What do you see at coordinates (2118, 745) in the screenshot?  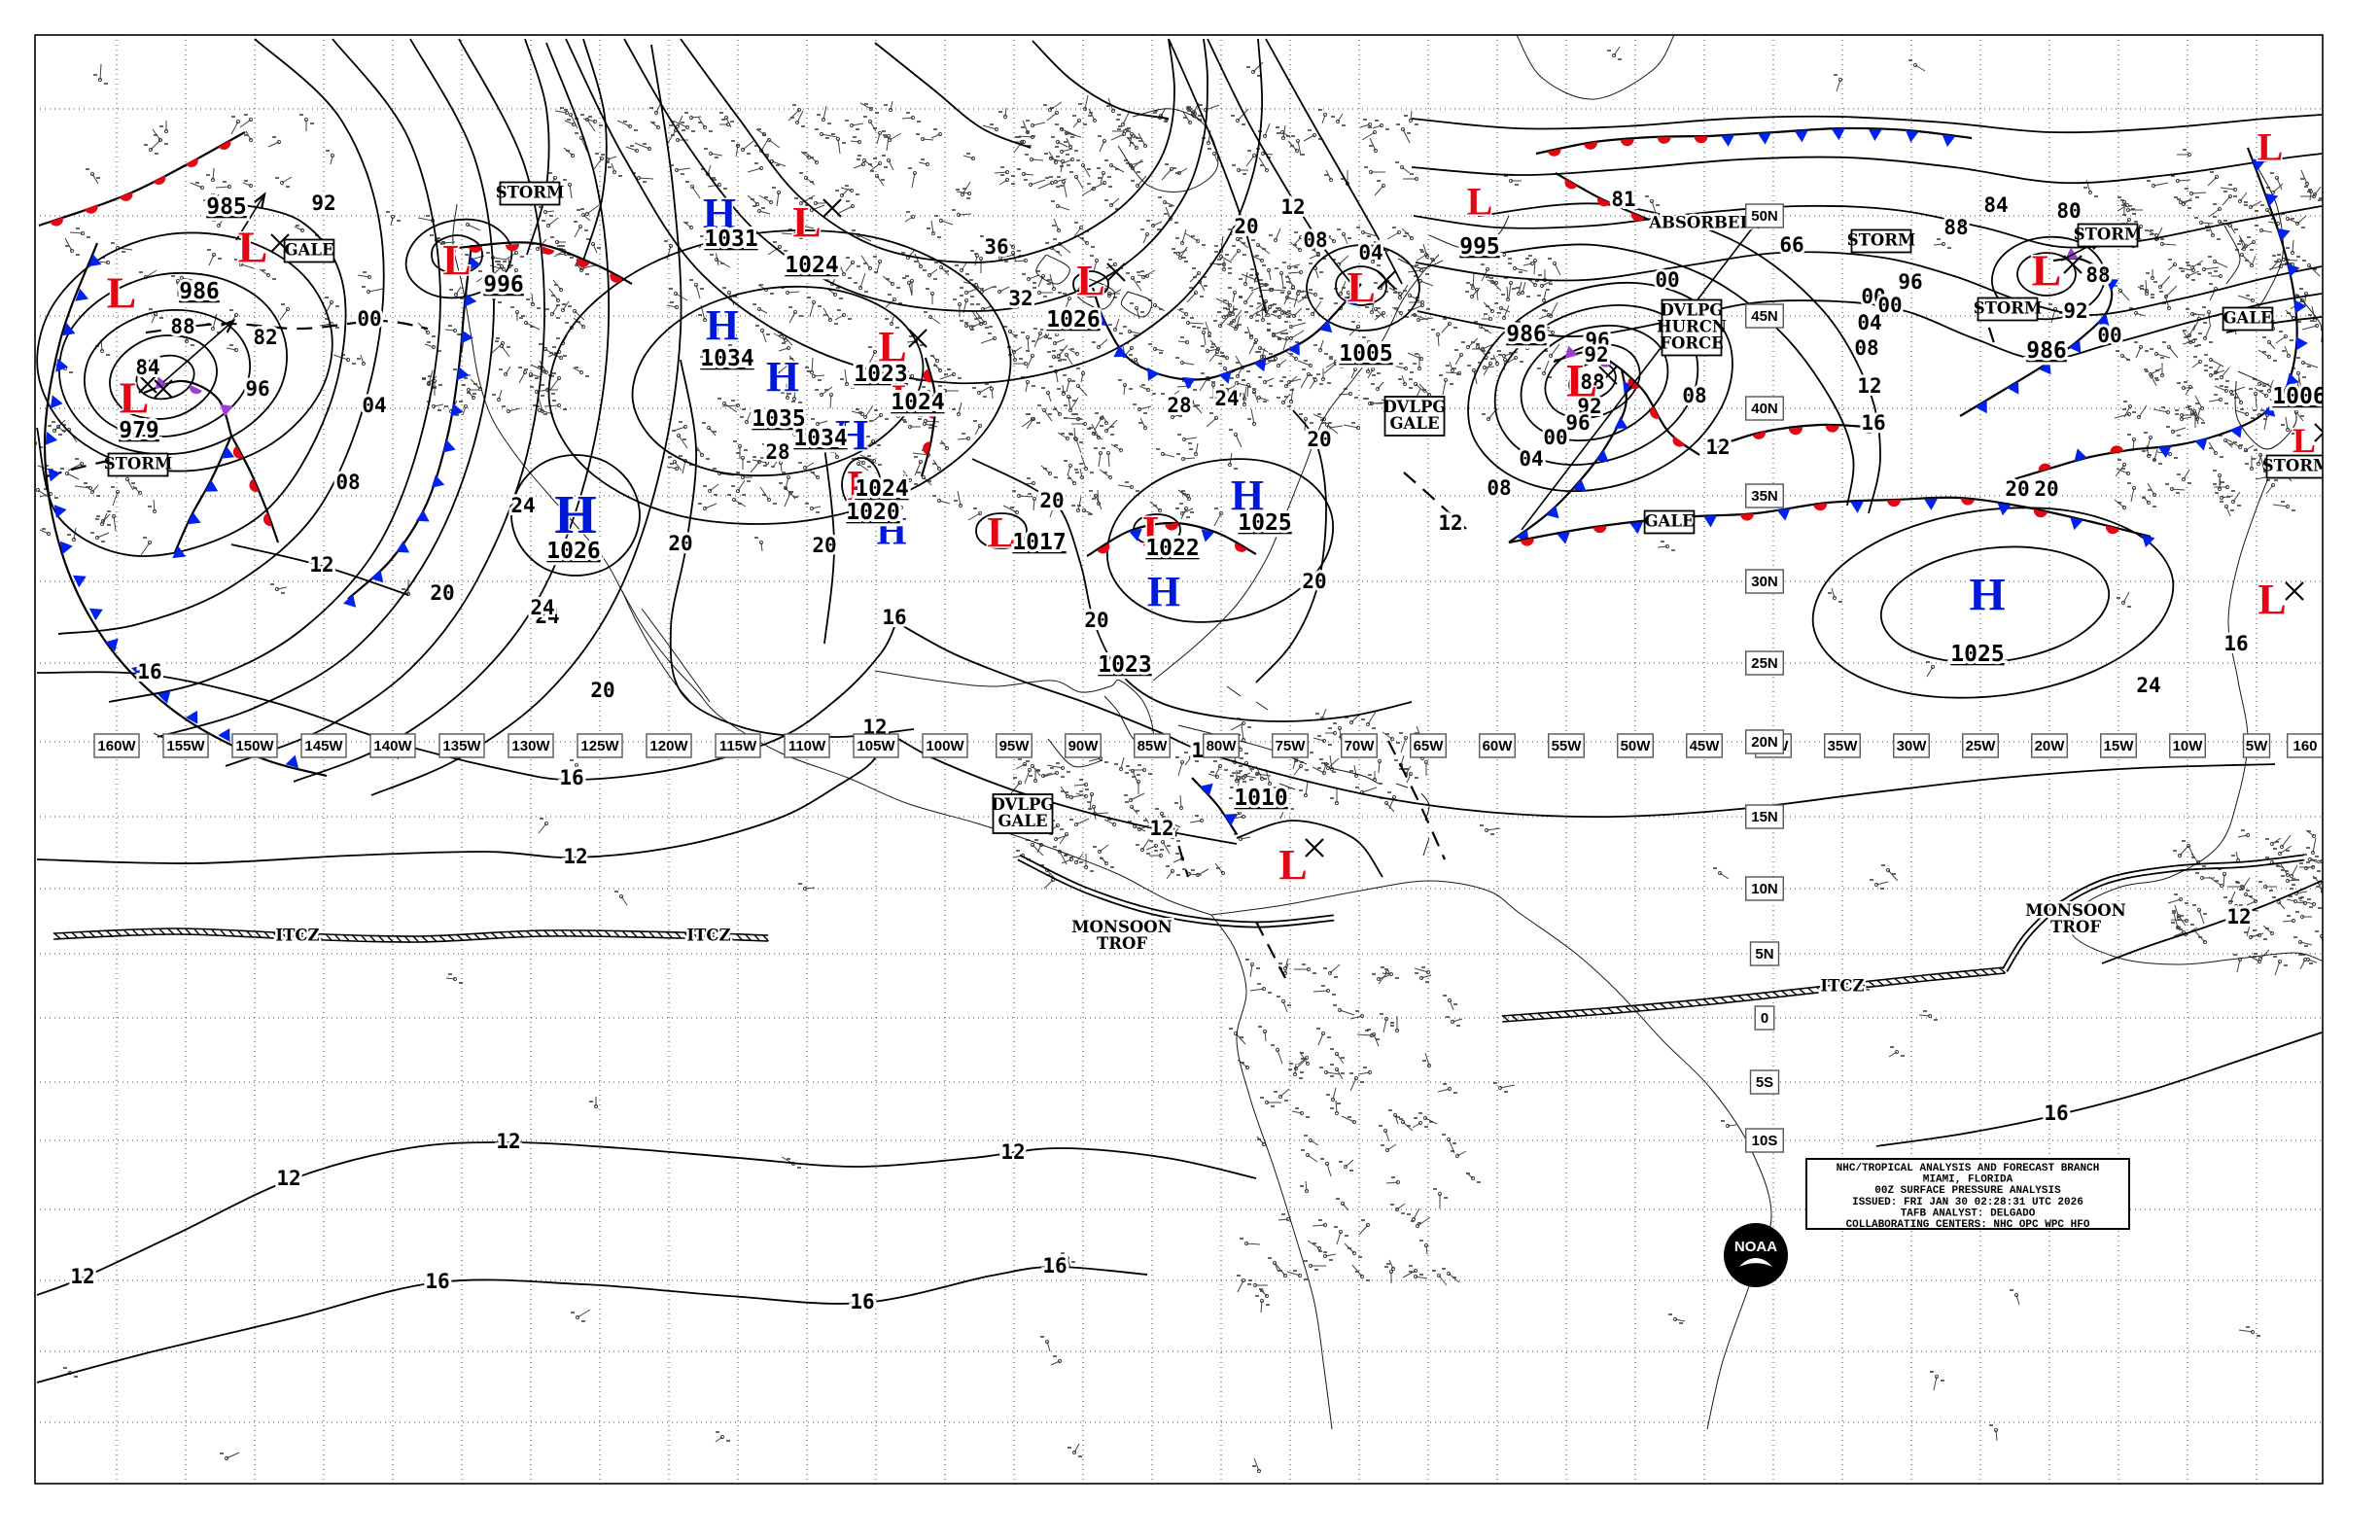 I see `lon-label: 15W` at bounding box center [2118, 745].